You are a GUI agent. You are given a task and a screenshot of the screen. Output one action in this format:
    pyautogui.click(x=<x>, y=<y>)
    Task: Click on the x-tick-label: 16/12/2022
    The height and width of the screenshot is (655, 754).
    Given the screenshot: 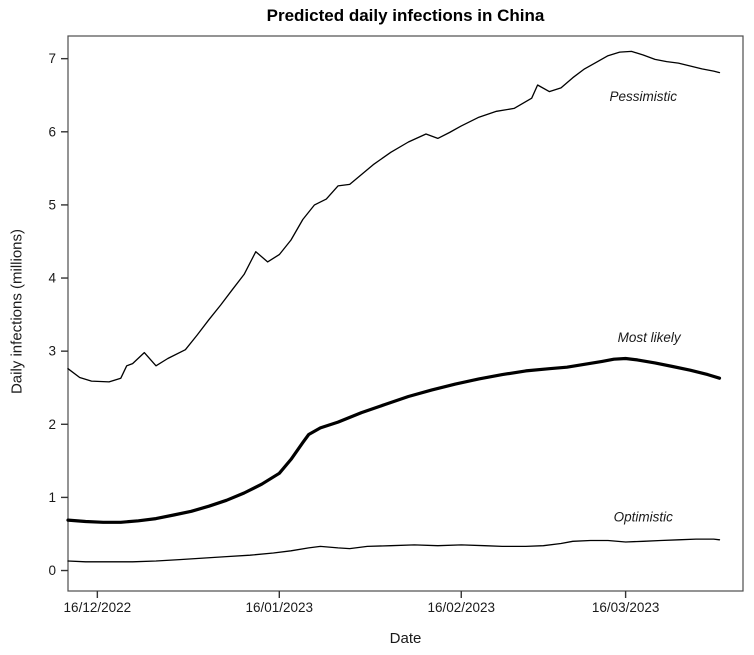 What is the action you would take?
    pyautogui.click(x=98, y=607)
    